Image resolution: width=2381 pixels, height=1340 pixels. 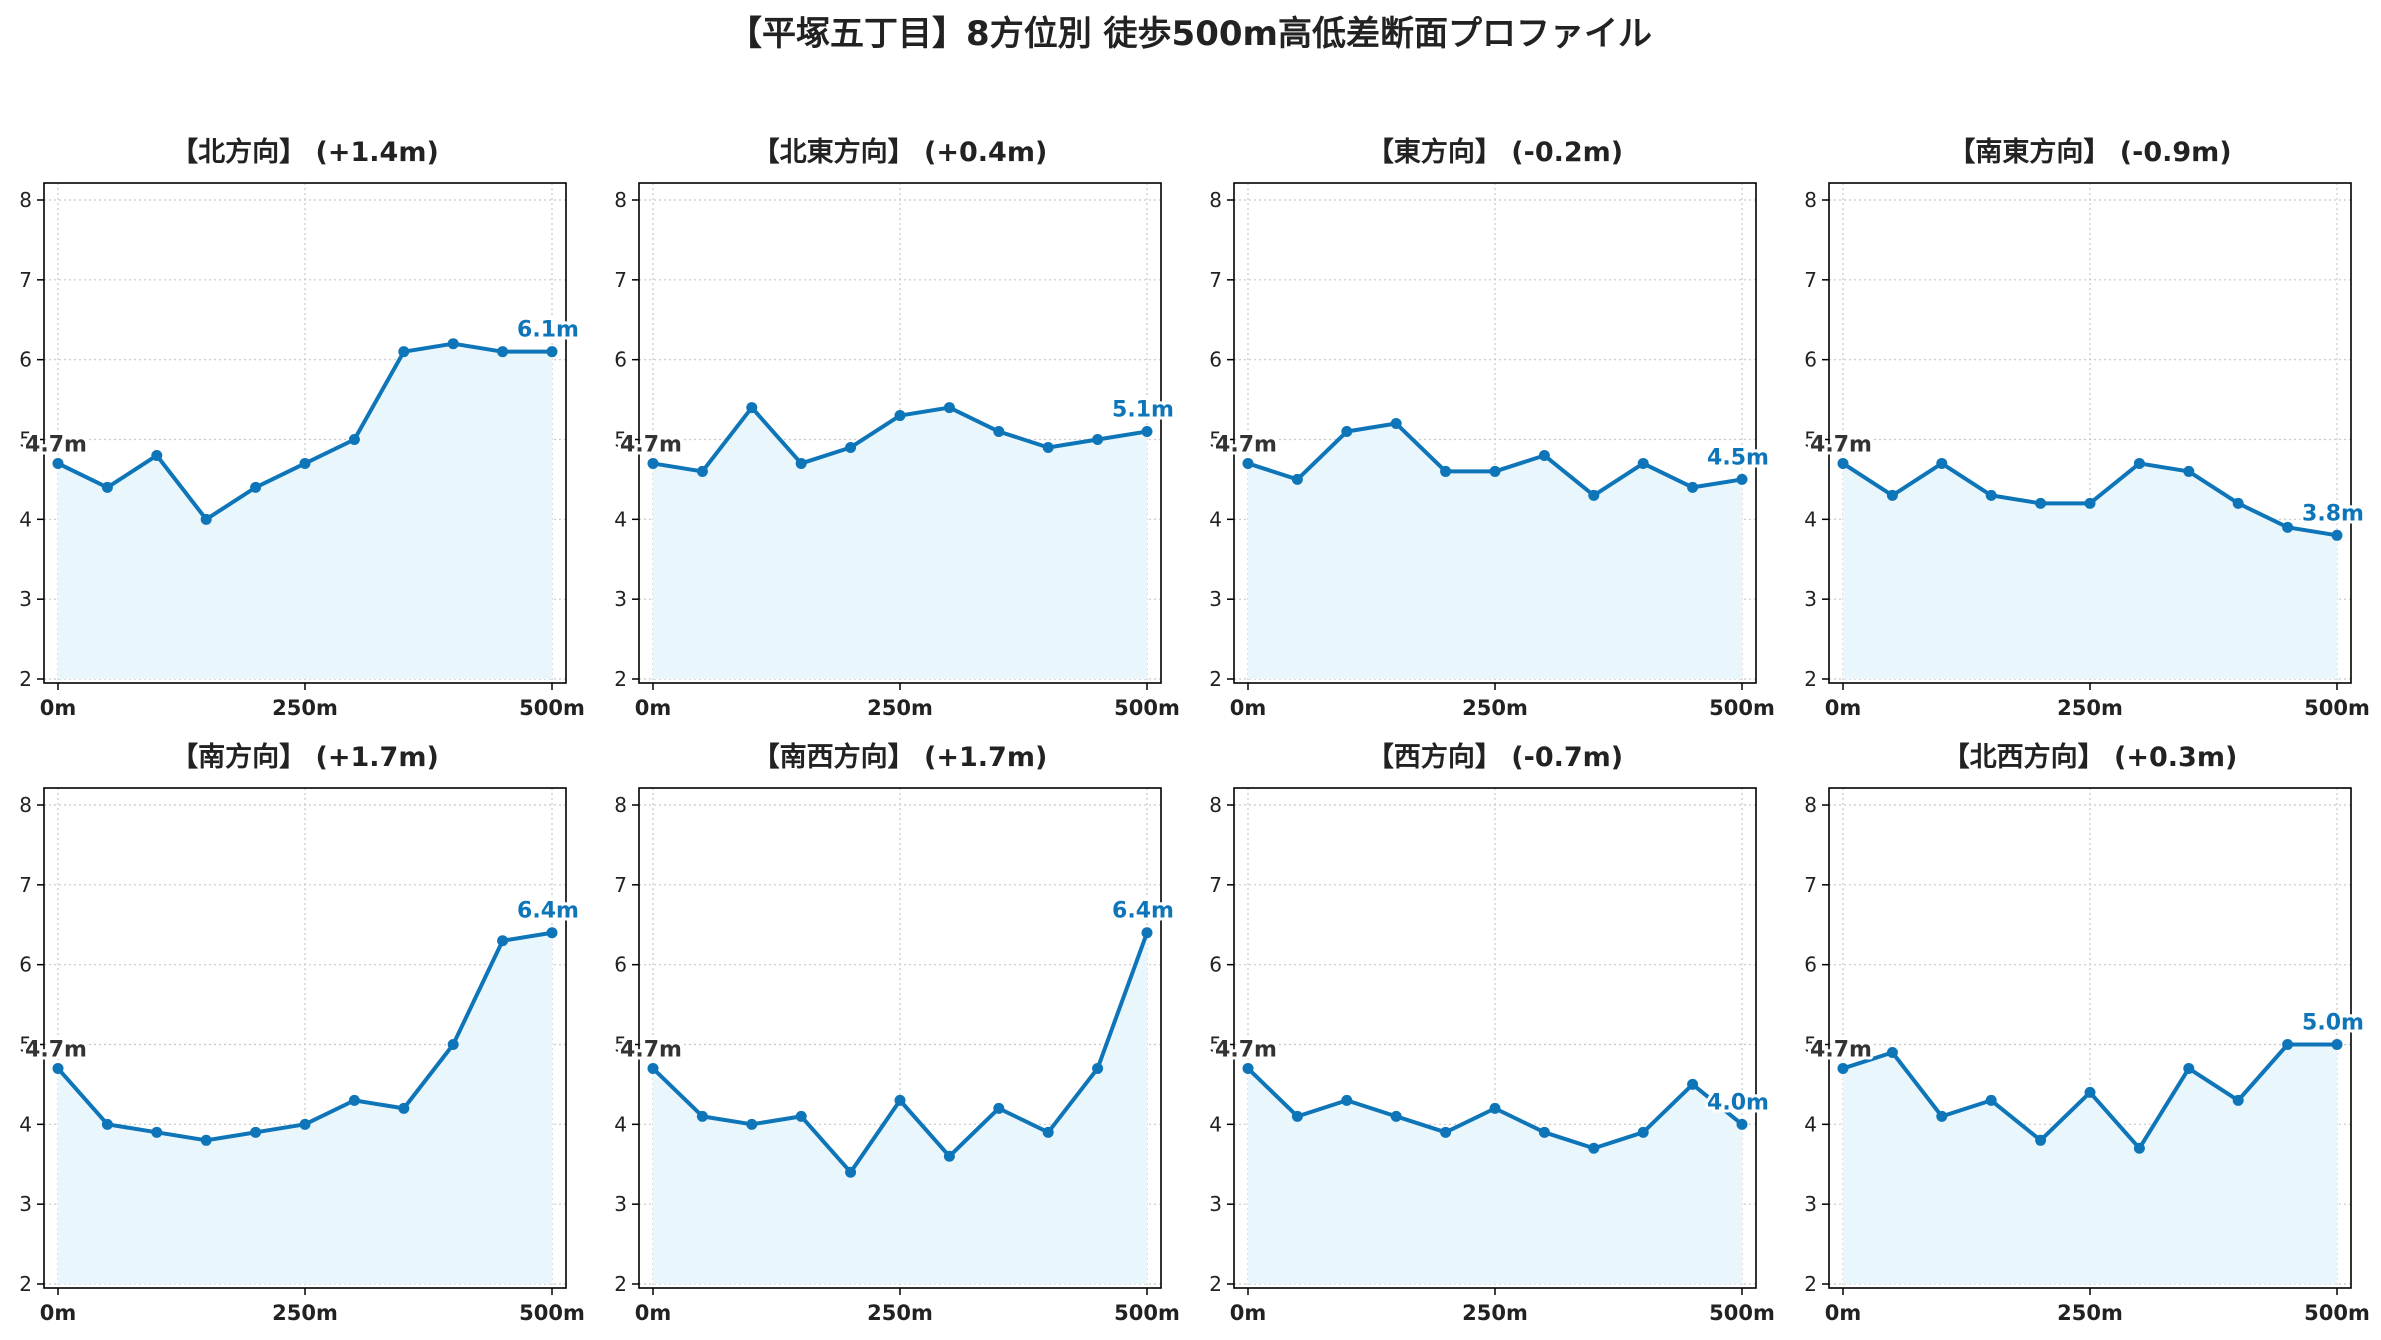 I want to click on panel-title: 【南東方向】 (-0.9m), so click(x=2089, y=152).